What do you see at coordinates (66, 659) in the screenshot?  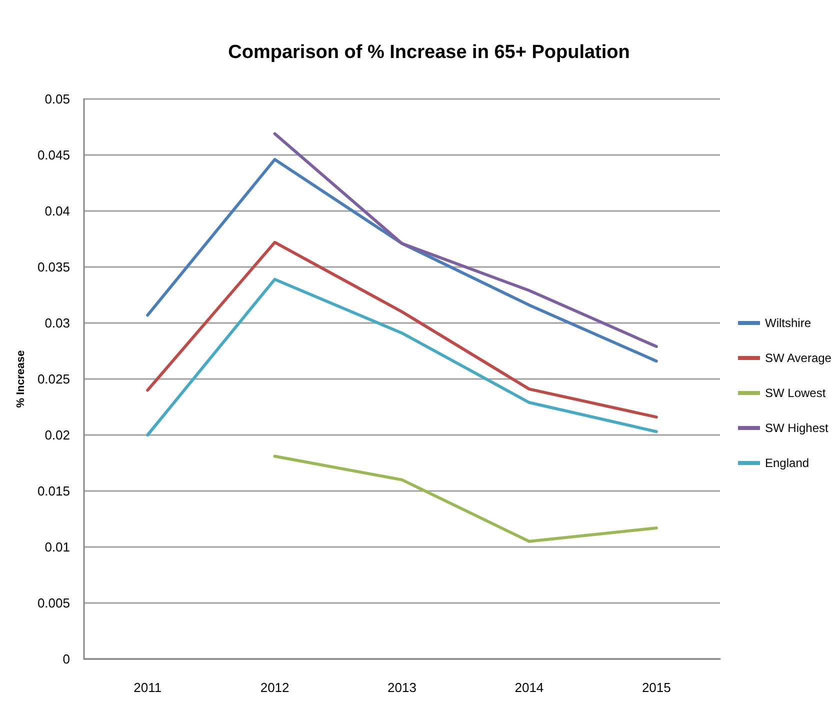 I see `y-tick-label: 0` at bounding box center [66, 659].